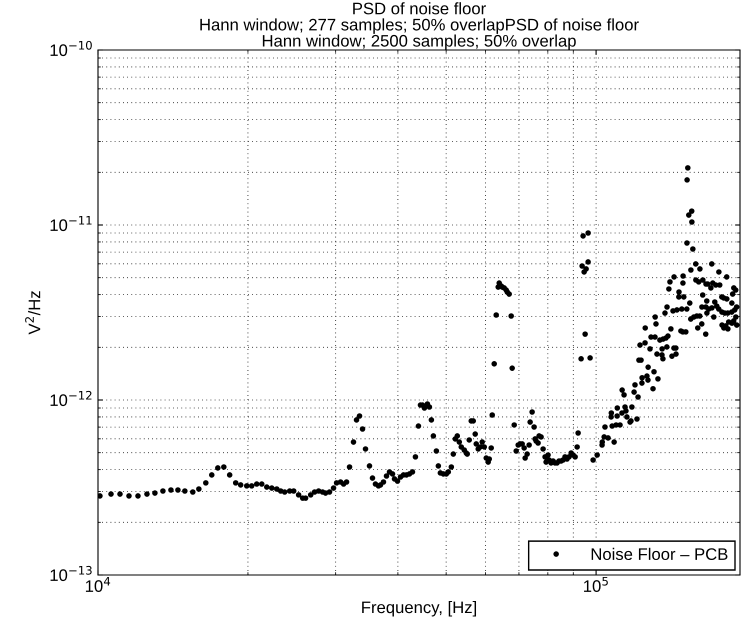 This screenshot has height=631, width=741. What do you see at coordinates (660, 554) in the screenshot?
I see `legend-label: Noise Floor – PCB` at bounding box center [660, 554].